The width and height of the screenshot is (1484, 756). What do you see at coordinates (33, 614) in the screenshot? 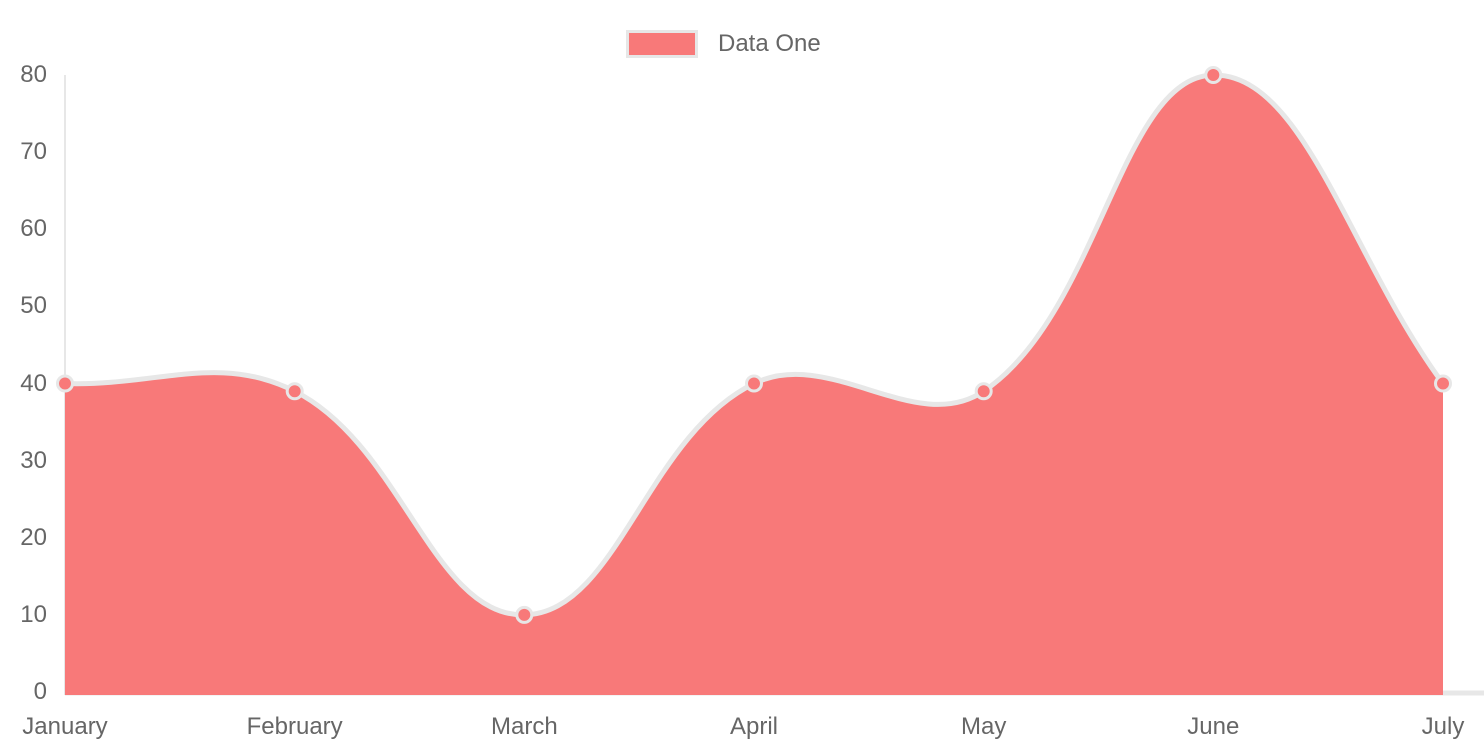
I see `y-tick-label-10: 10` at bounding box center [33, 614].